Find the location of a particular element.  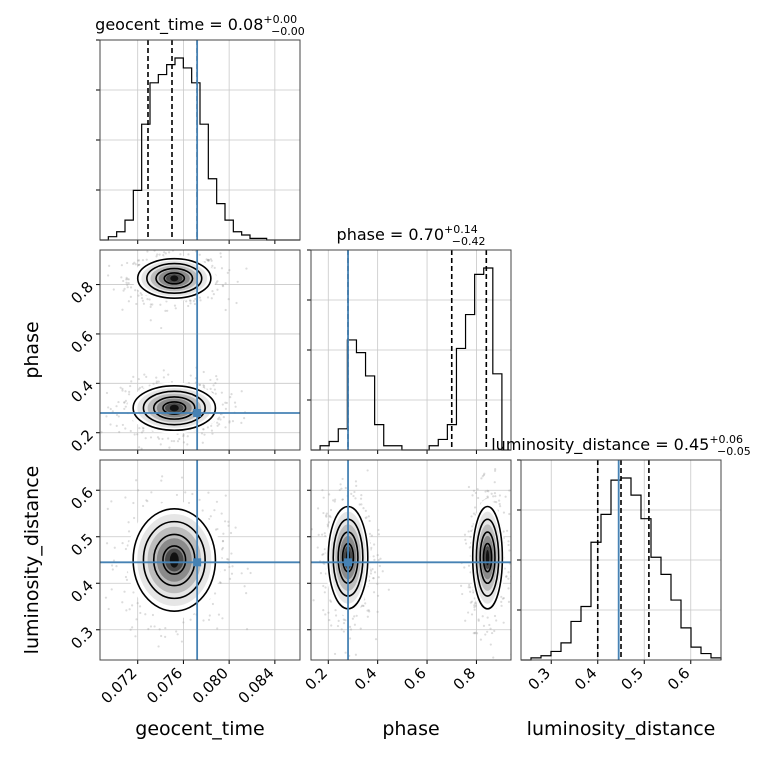

x-tick-label: 0.8 is located at coordinates (465, 679).